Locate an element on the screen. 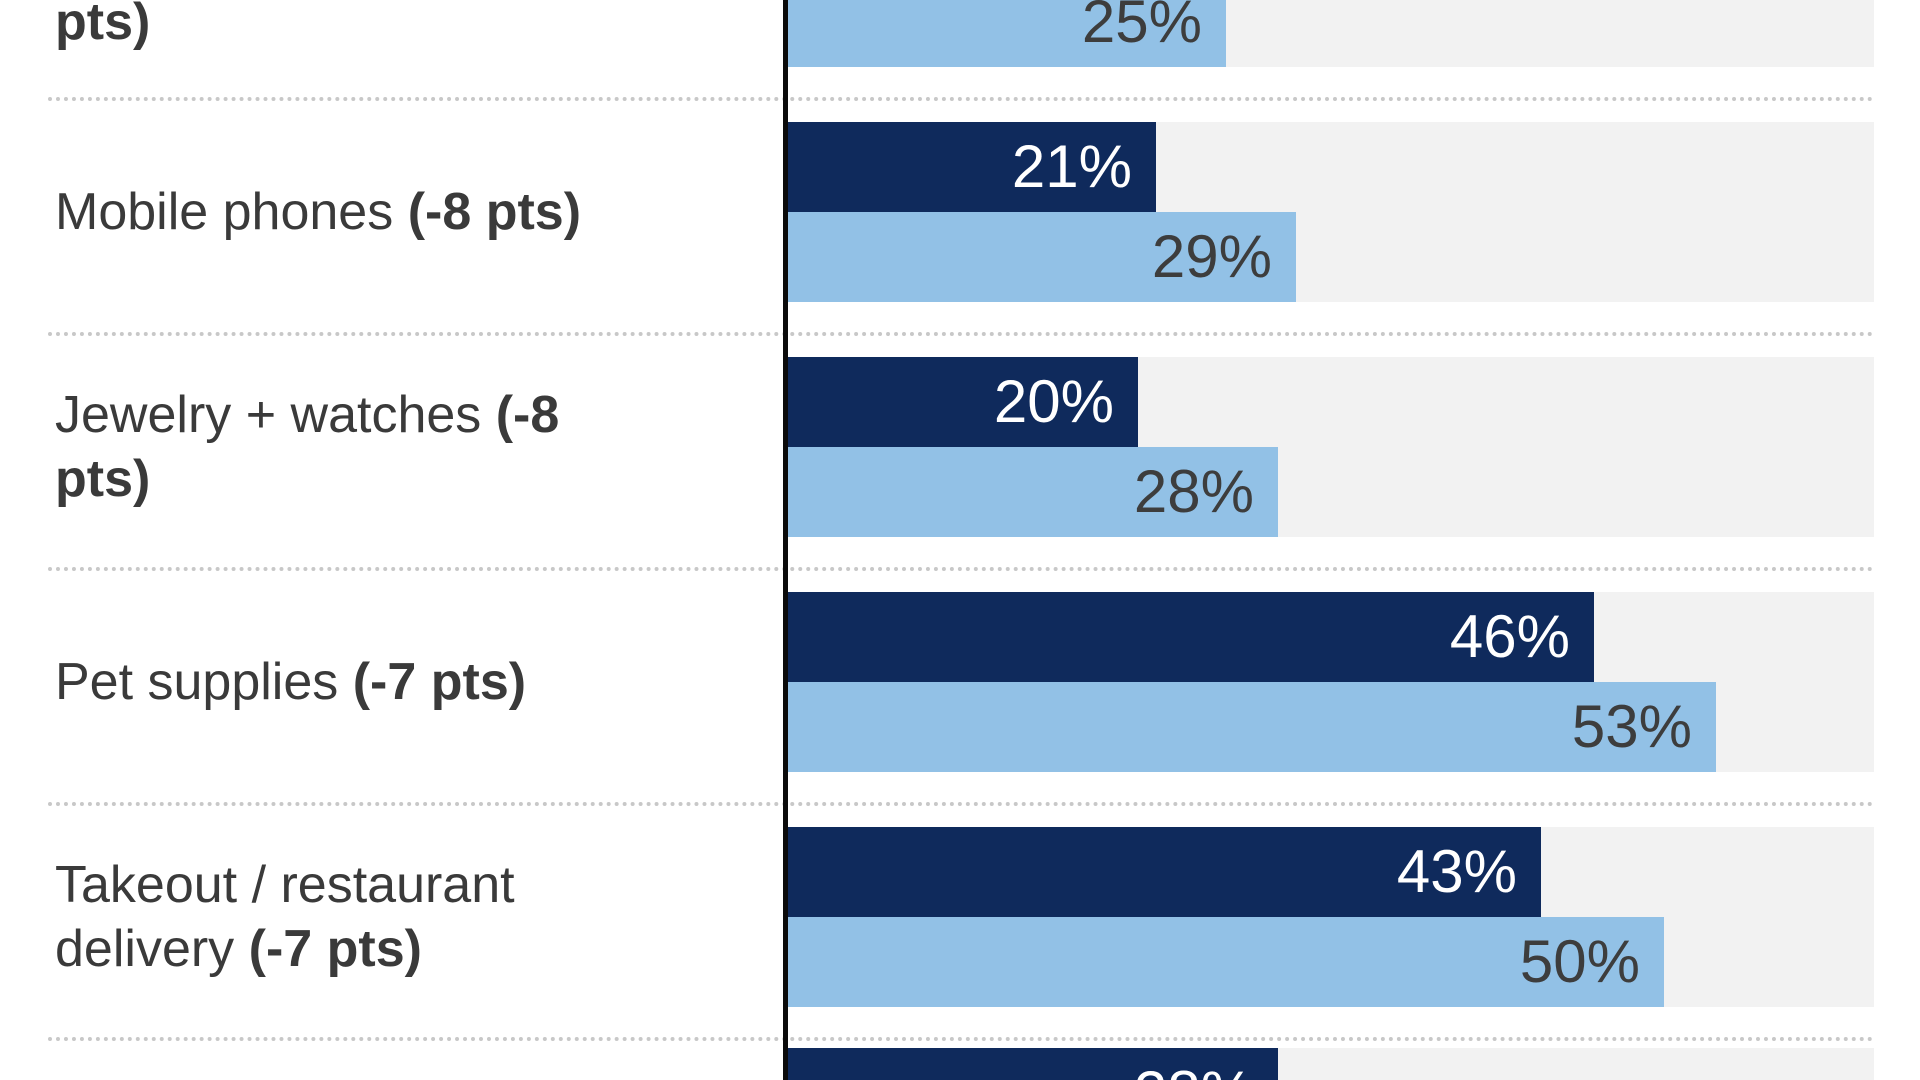 The width and height of the screenshot is (1920, 1080). category-label: Jewelry + watches (-8 pts) is located at coordinates (400, 447).